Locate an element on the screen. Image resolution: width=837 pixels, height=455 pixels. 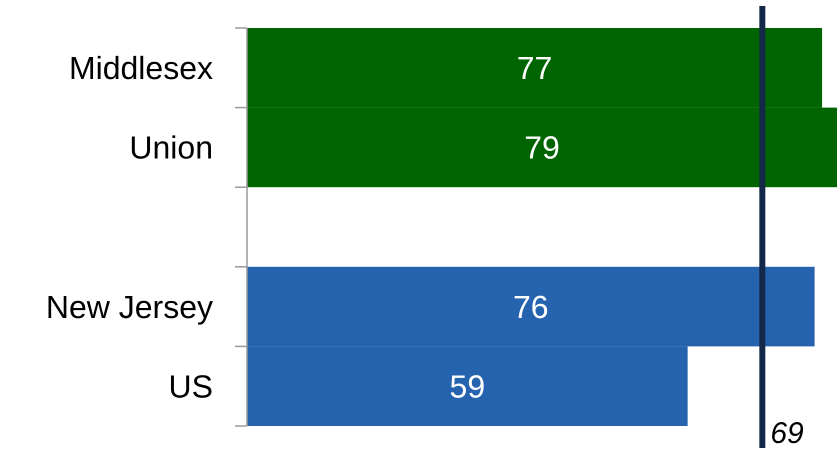
data-label: 76 is located at coordinates (531, 306).